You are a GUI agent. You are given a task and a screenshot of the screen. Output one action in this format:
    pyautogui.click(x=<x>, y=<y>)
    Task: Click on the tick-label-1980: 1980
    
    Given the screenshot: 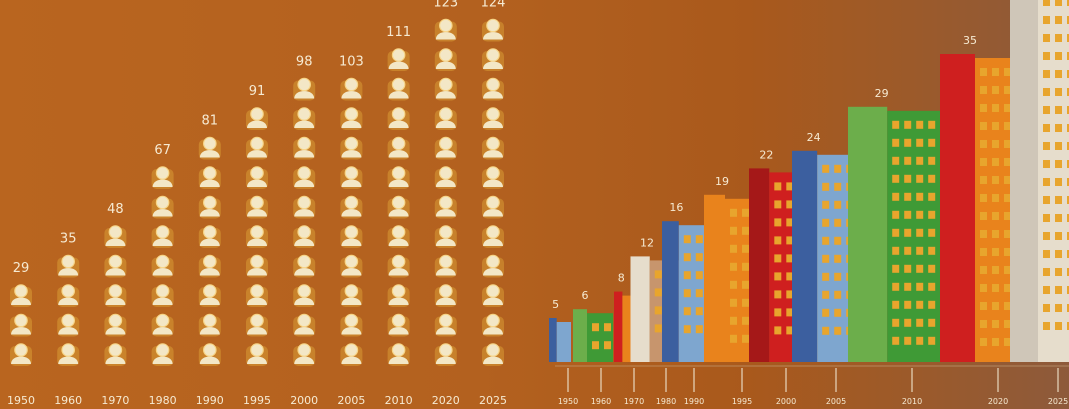 What is the action you would take?
    pyautogui.click(x=666, y=401)
    